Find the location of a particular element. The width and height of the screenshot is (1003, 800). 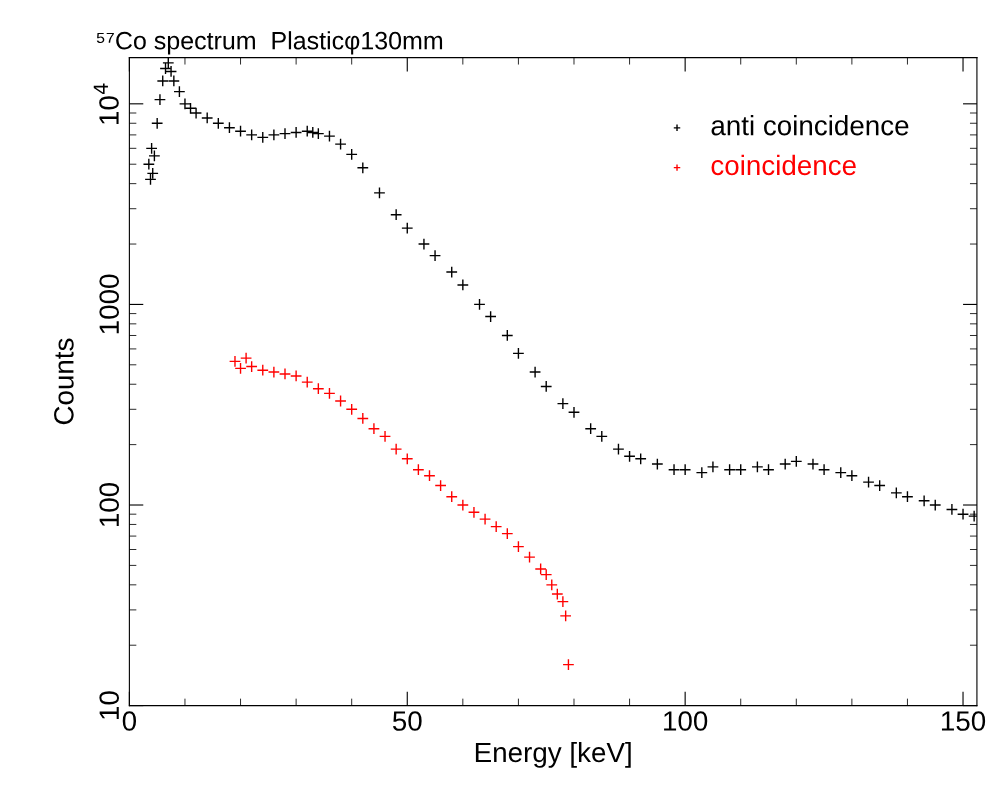

y-tick-label: 1000 is located at coordinates (109, 304).